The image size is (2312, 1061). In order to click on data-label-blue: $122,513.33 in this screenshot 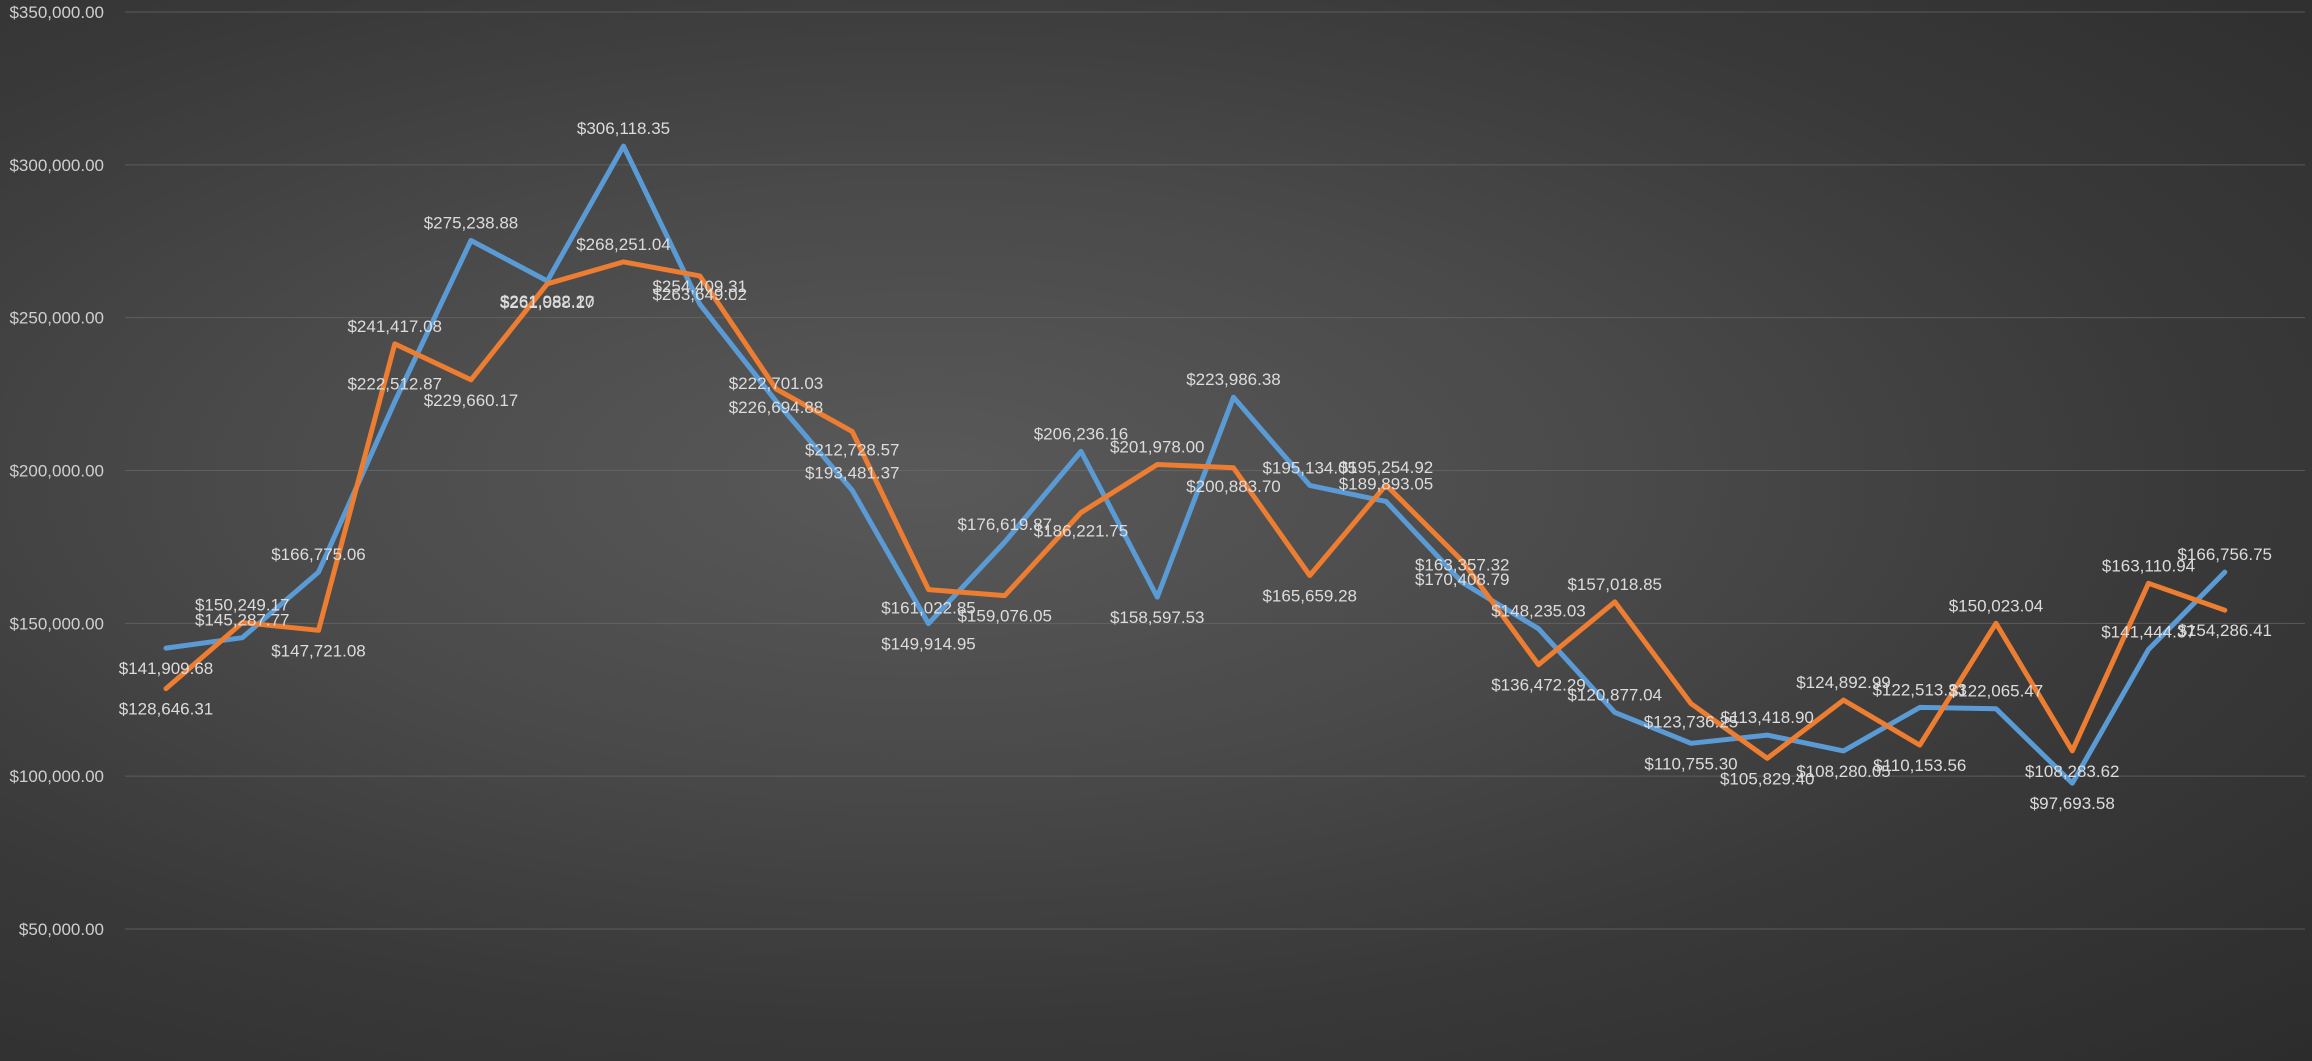, I will do `click(1919, 689)`.